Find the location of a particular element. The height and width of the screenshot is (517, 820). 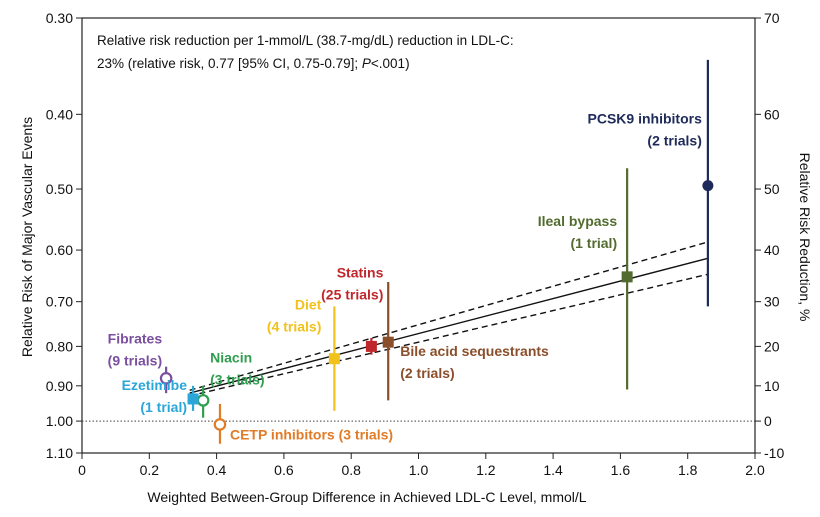

label-ileal-bypass-1: Ileal bypass is located at coordinates (578, 221).